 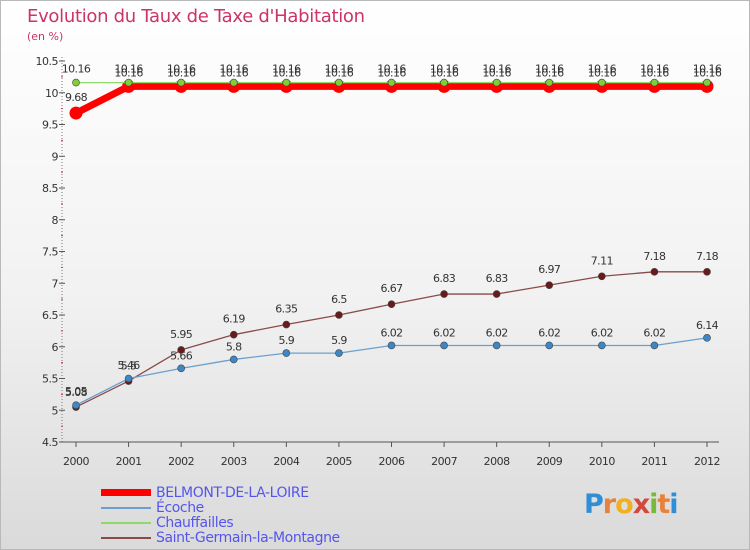 What do you see at coordinates (549, 269) in the screenshot?
I see `data-label-saint-germain-la-montagne: 6.97` at bounding box center [549, 269].